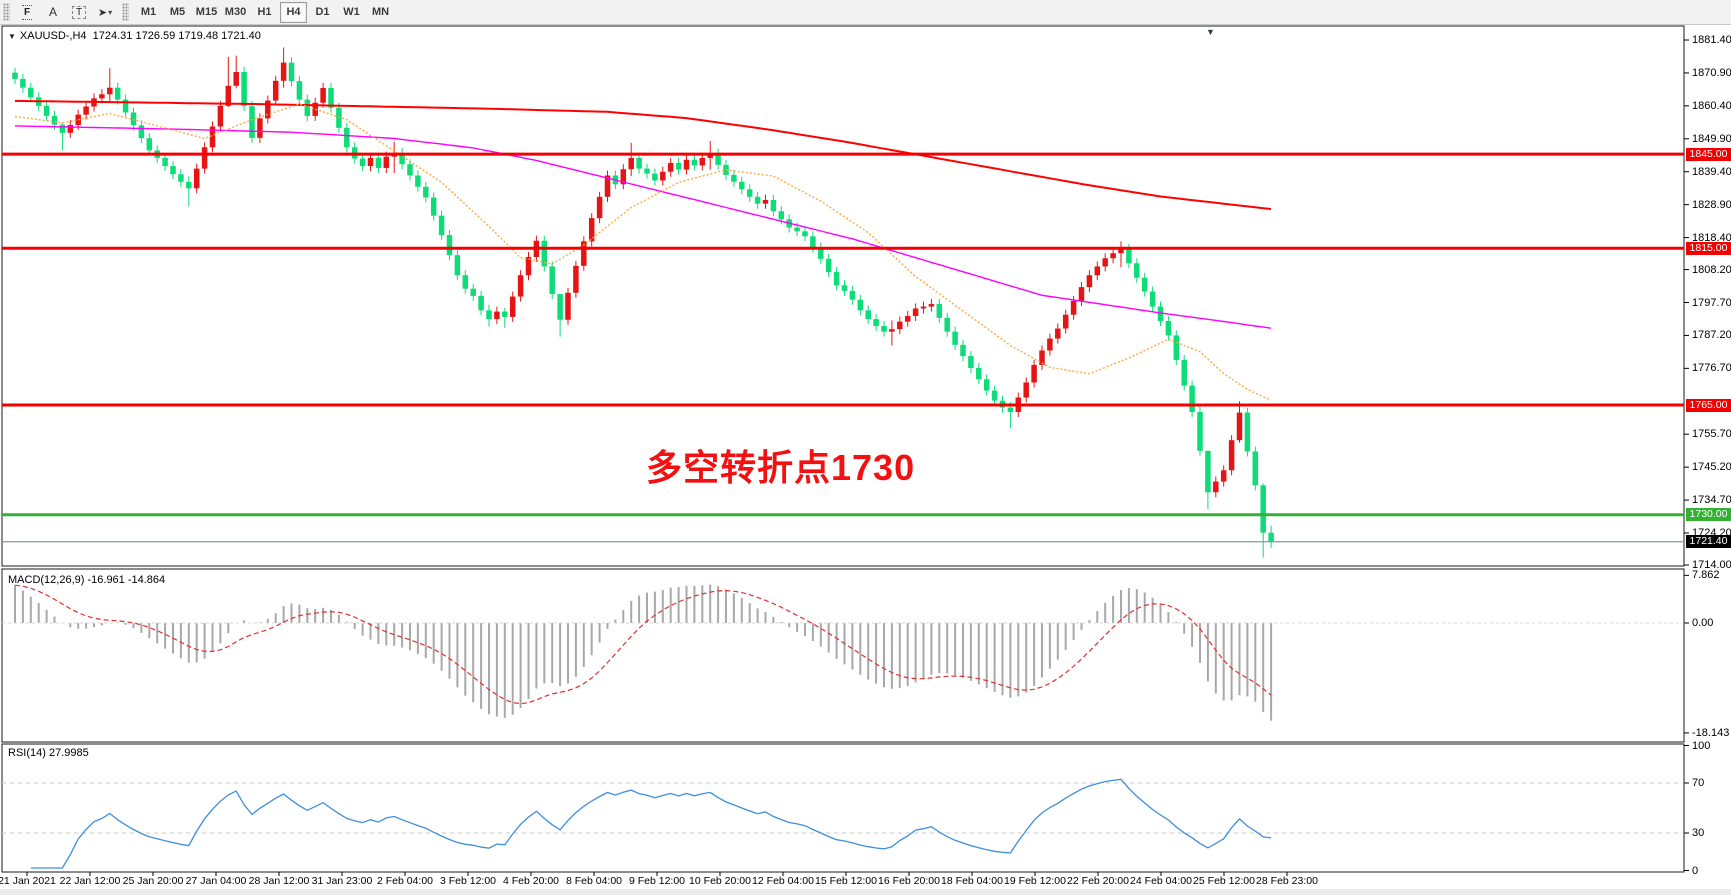 The width and height of the screenshot is (1731, 895). Describe the element at coordinates (90, 881) in the screenshot. I see `time-axis-label: 22 Jan 12:00` at that location.